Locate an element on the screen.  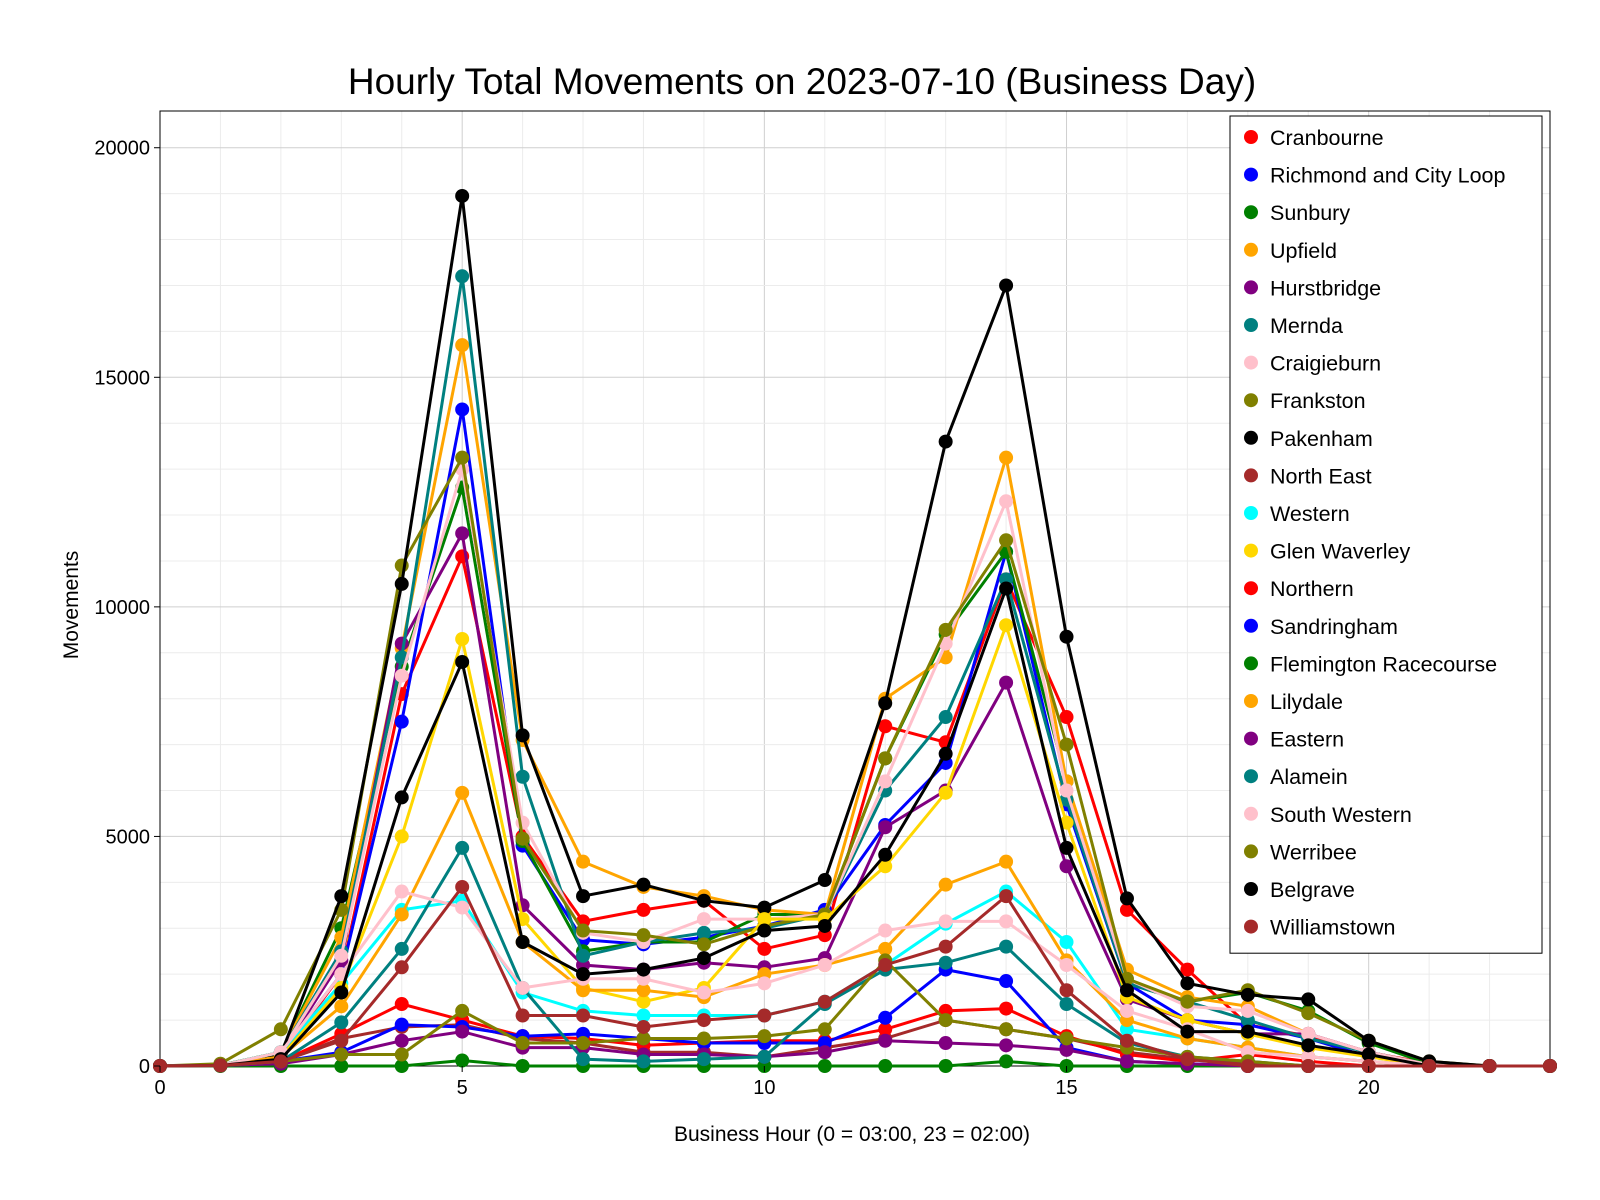
legend-marker-frankston is located at coordinates (1251, 400).